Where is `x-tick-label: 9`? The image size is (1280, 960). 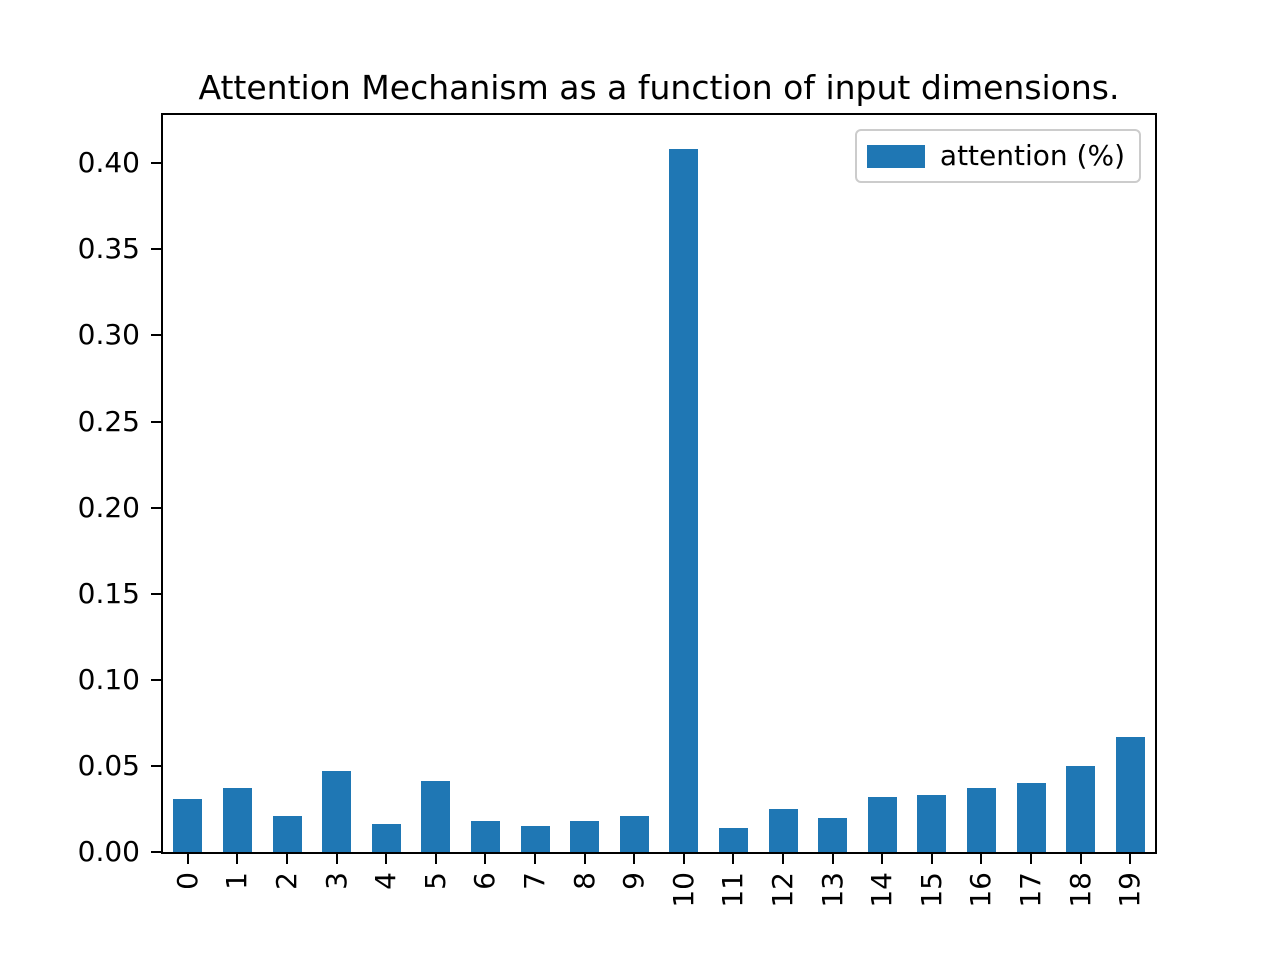 x-tick-label: 9 is located at coordinates (634, 881).